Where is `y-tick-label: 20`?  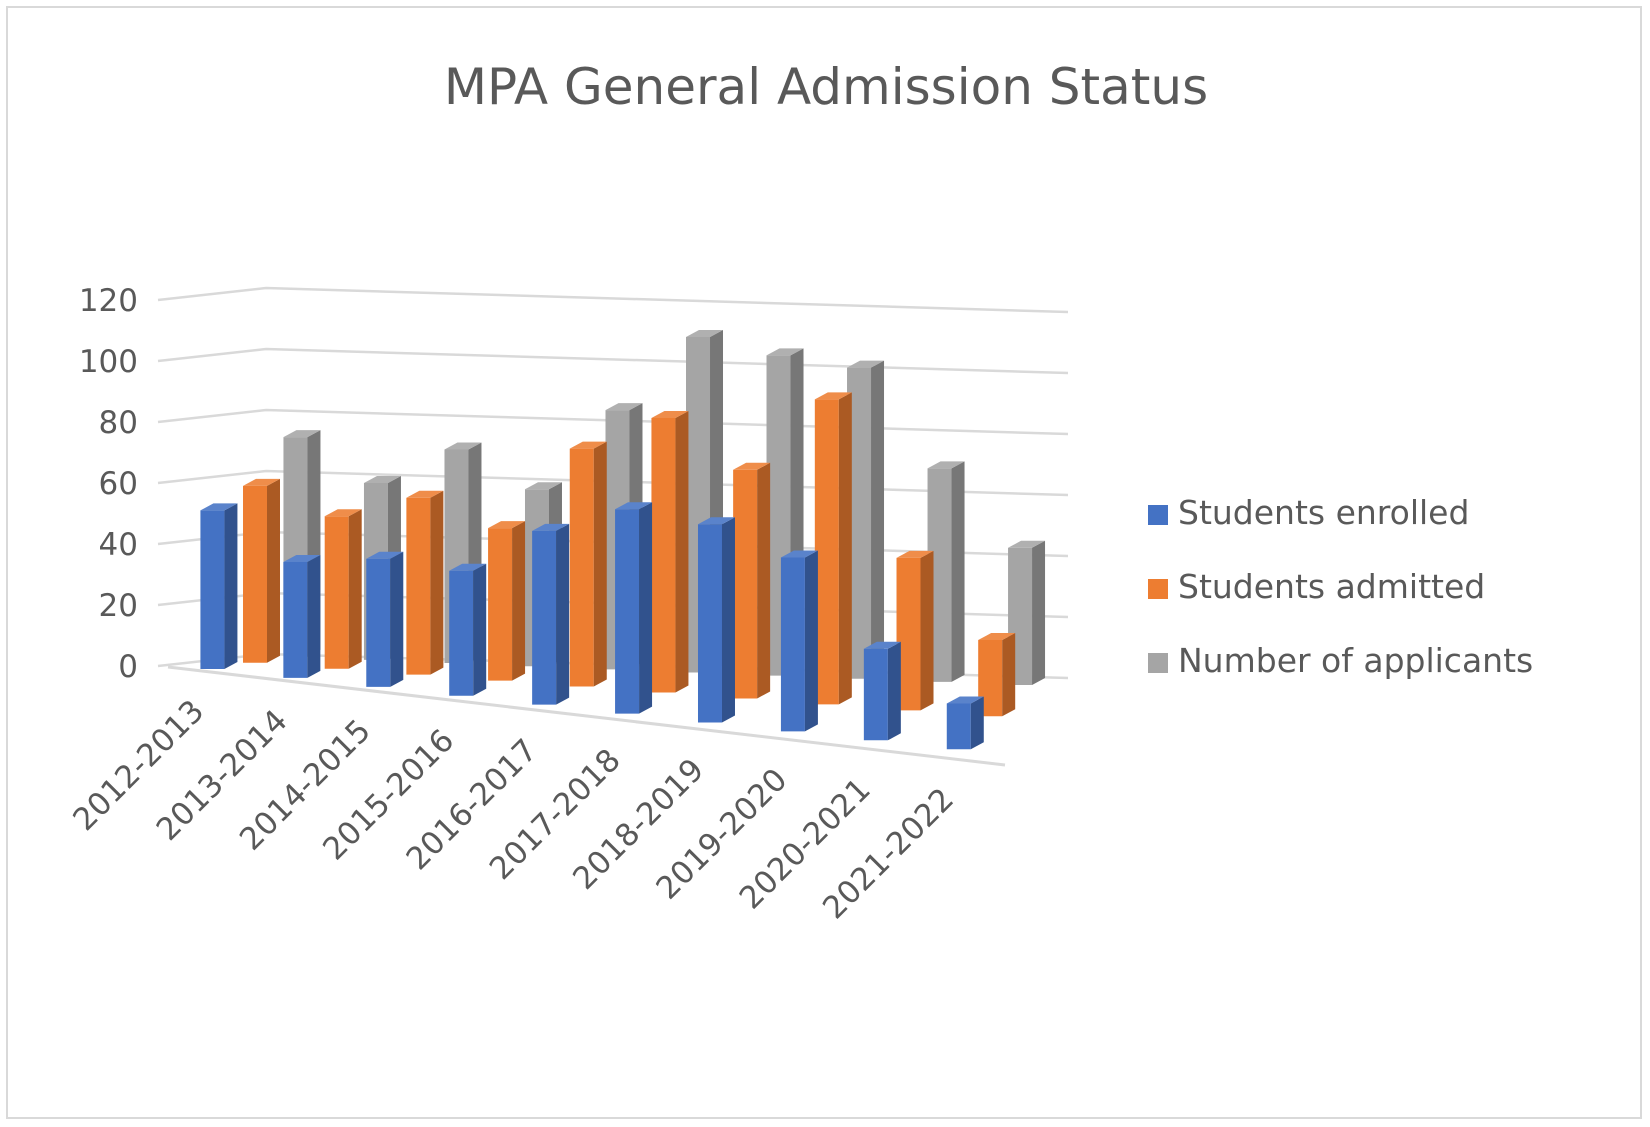 y-tick-label: 20 is located at coordinates (118, 606).